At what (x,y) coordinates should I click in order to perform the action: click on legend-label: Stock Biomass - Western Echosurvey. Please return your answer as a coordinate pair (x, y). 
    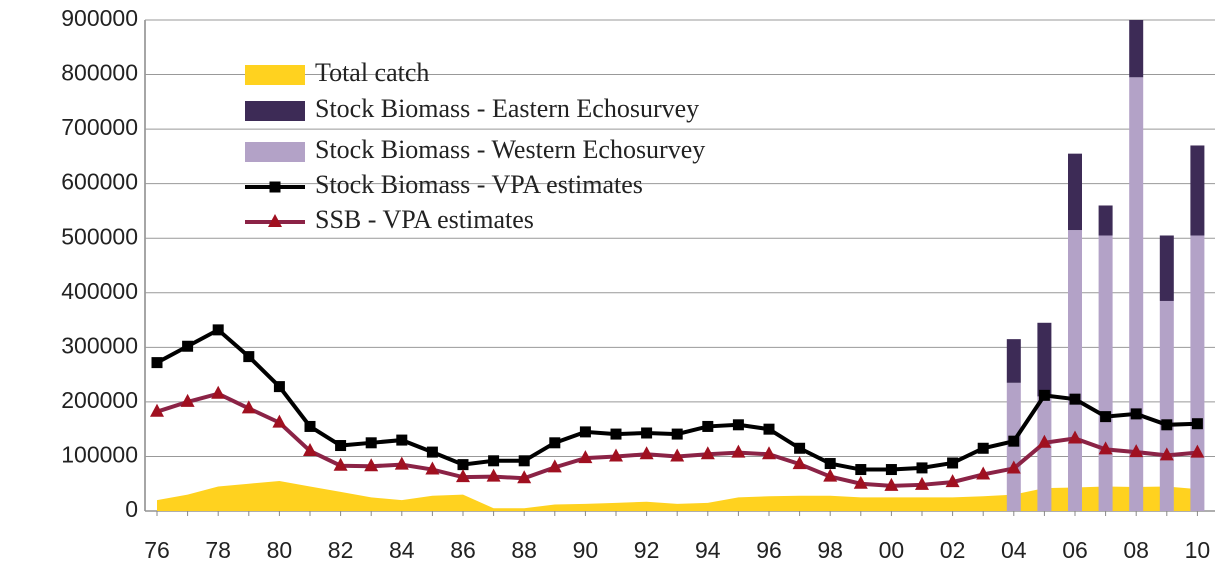
    Looking at the image, I should click on (510, 149).